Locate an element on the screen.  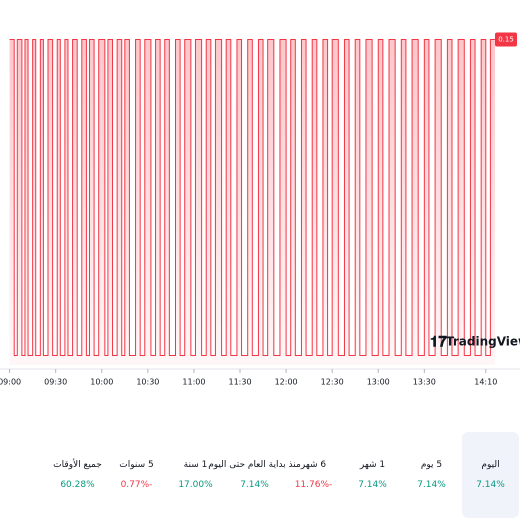
period-tab: 5 سنوات 0.77%- is located at coordinates (136, 475).